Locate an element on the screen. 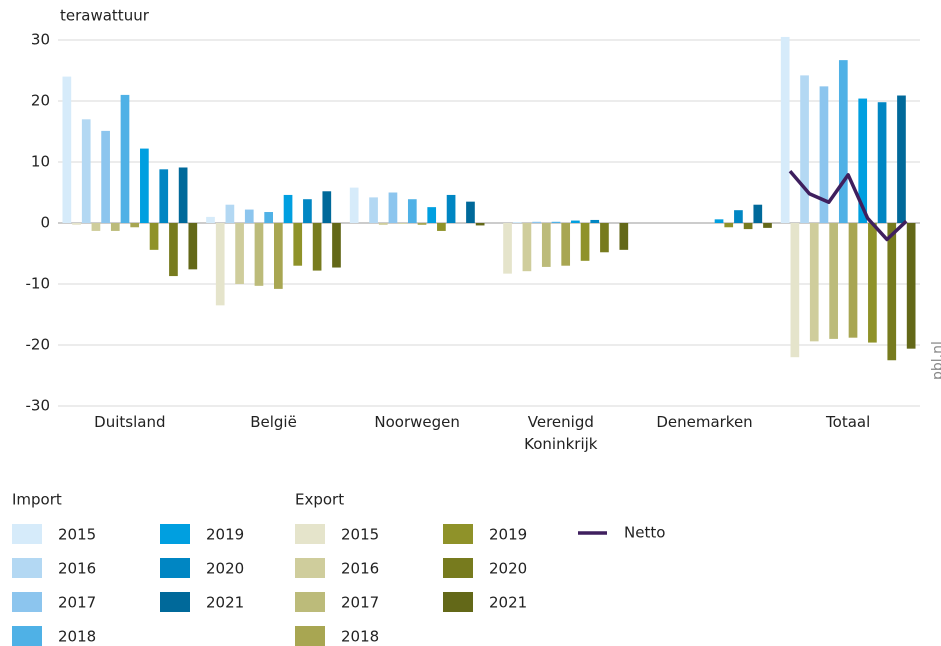  y-tick-label: 0 is located at coordinates (45, 223).